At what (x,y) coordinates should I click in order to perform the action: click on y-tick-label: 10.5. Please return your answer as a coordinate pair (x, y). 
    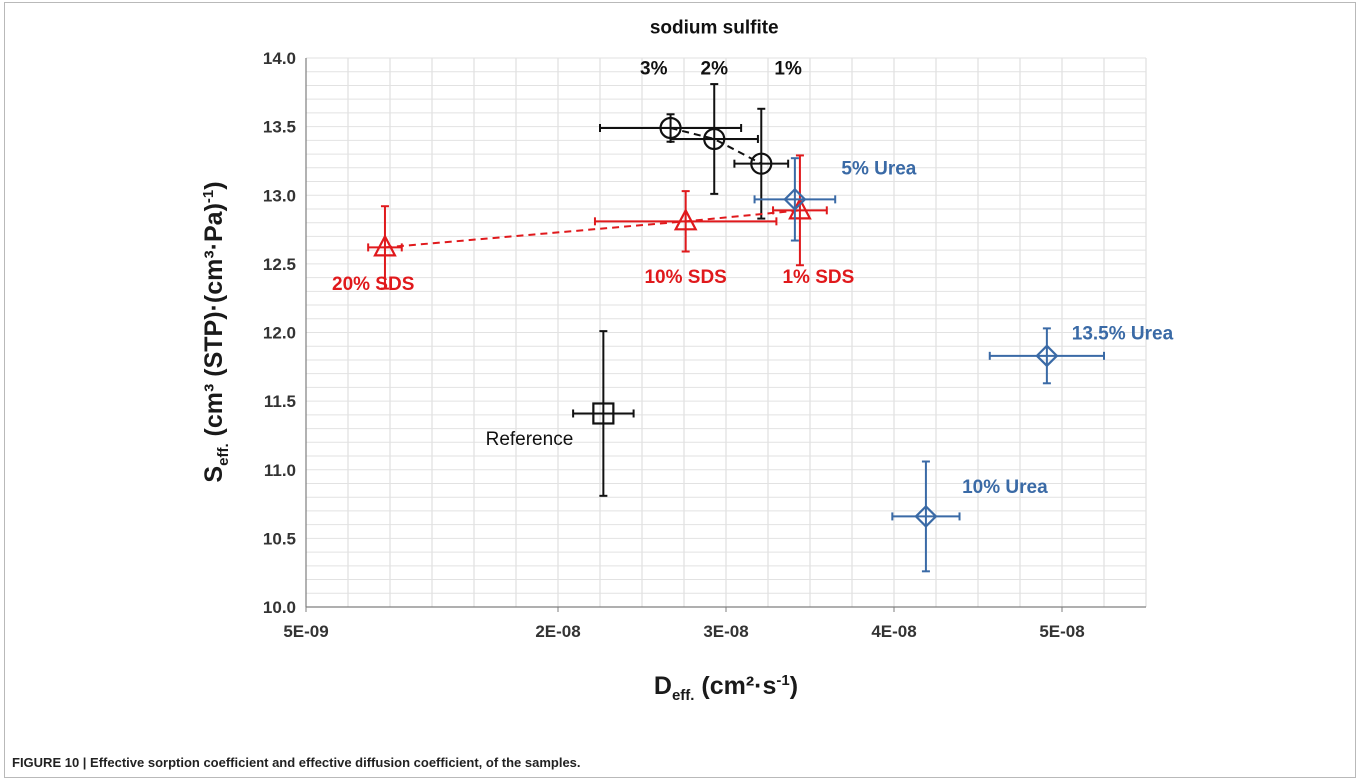
    Looking at the image, I should click on (279, 538).